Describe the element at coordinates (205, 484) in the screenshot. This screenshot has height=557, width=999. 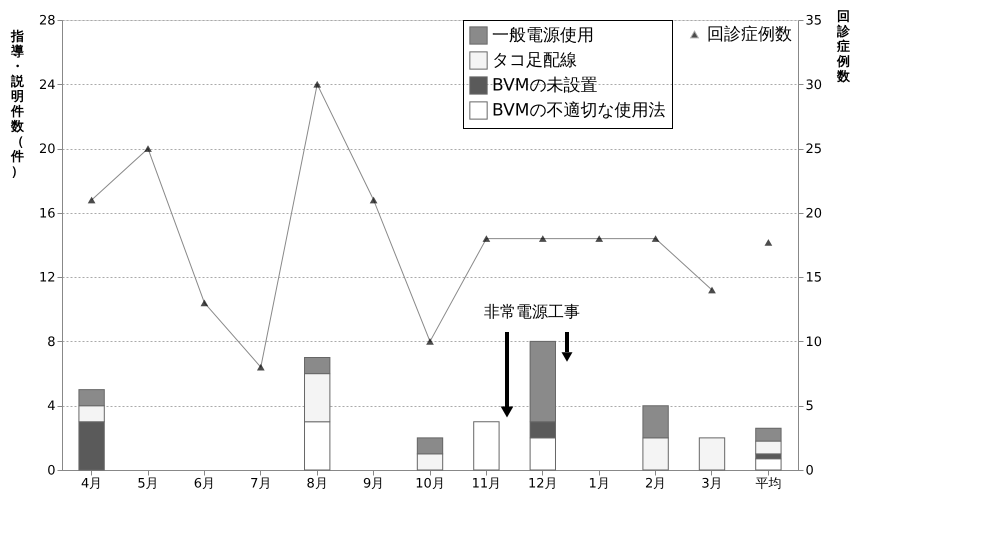
I see `x-tick-label: 6月` at that location.